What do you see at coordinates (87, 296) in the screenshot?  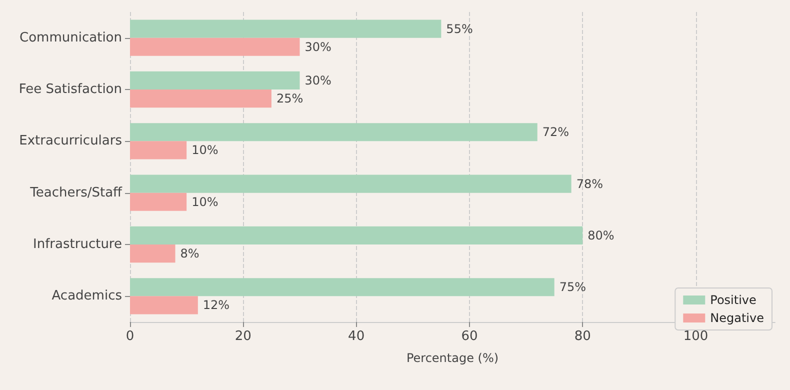 I see `y-tick-label: Academics` at bounding box center [87, 296].